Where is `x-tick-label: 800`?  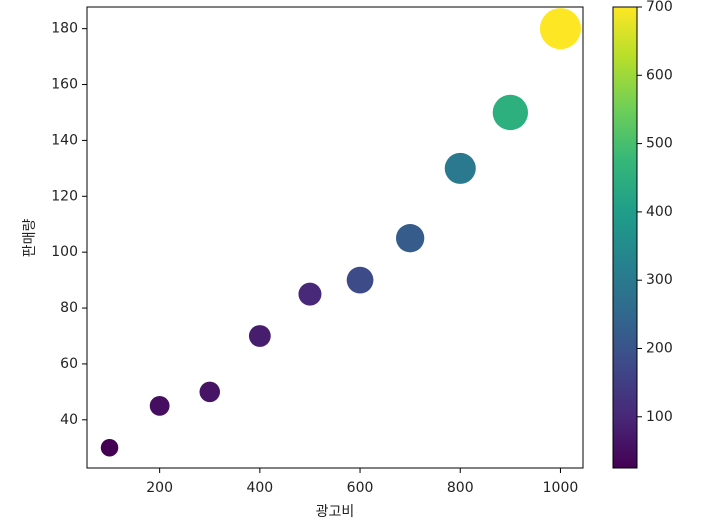 x-tick-label: 800 is located at coordinates (460, 488).